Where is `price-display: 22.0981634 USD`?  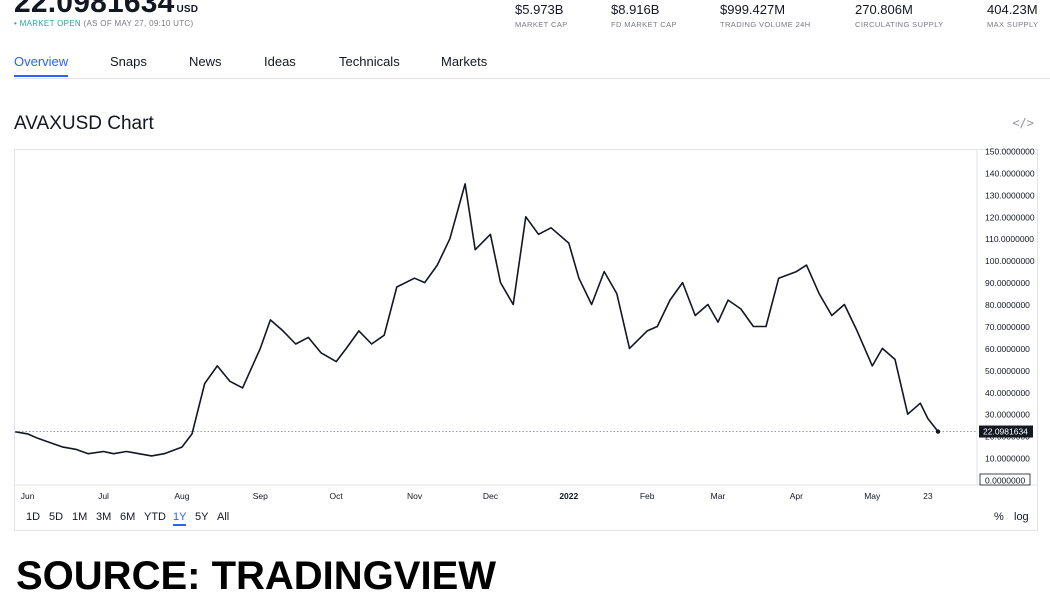
price-display: 22.0981634 USD is located at coordinates (106, 10).